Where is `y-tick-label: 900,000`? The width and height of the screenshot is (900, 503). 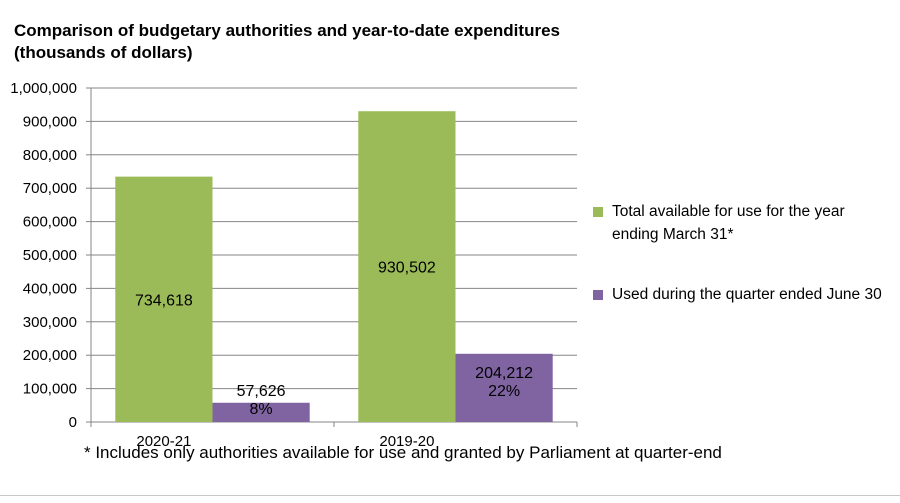 y-tick-label: 900,000 is located at coordinates (50, 121).